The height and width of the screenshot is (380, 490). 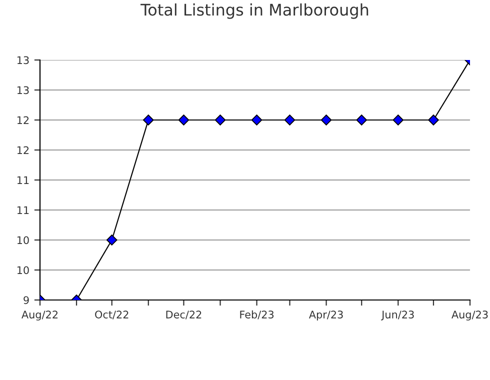 I want to click on x-tick-label: Apr/23, so click(x=325, y=315).